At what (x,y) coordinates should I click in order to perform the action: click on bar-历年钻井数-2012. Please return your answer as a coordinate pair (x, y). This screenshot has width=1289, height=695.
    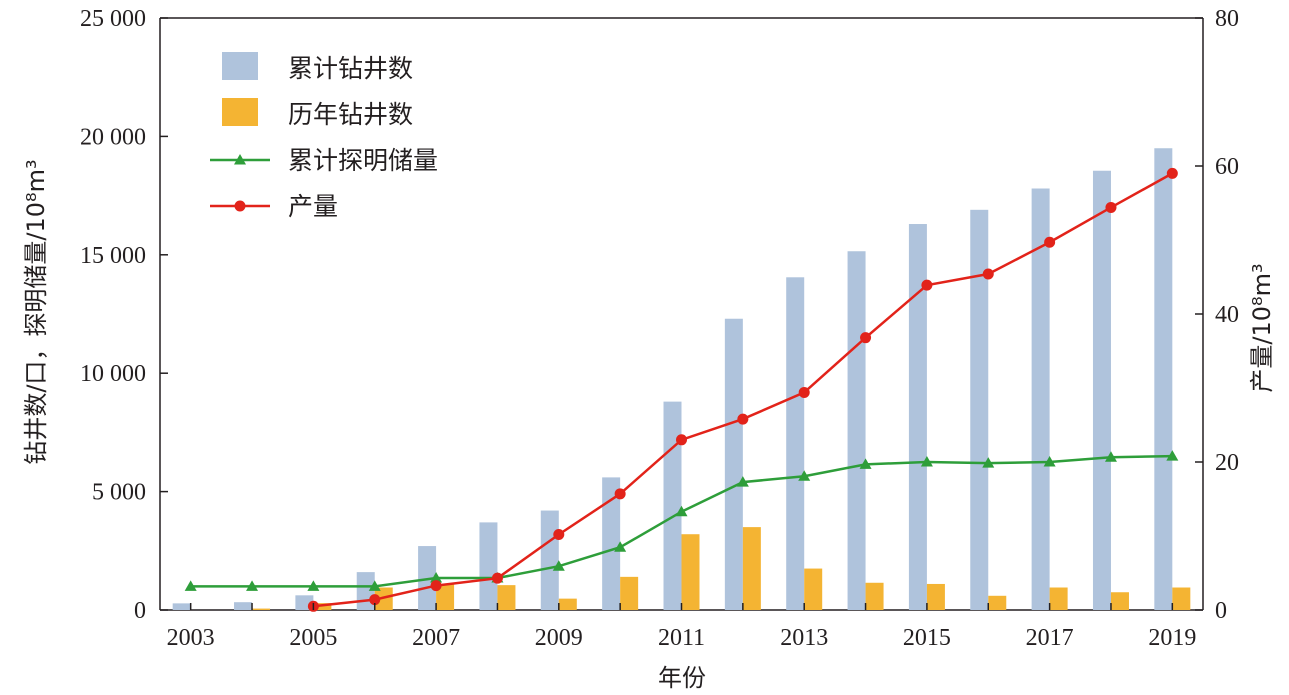
    Looking at the image, I should click on (751, 568).